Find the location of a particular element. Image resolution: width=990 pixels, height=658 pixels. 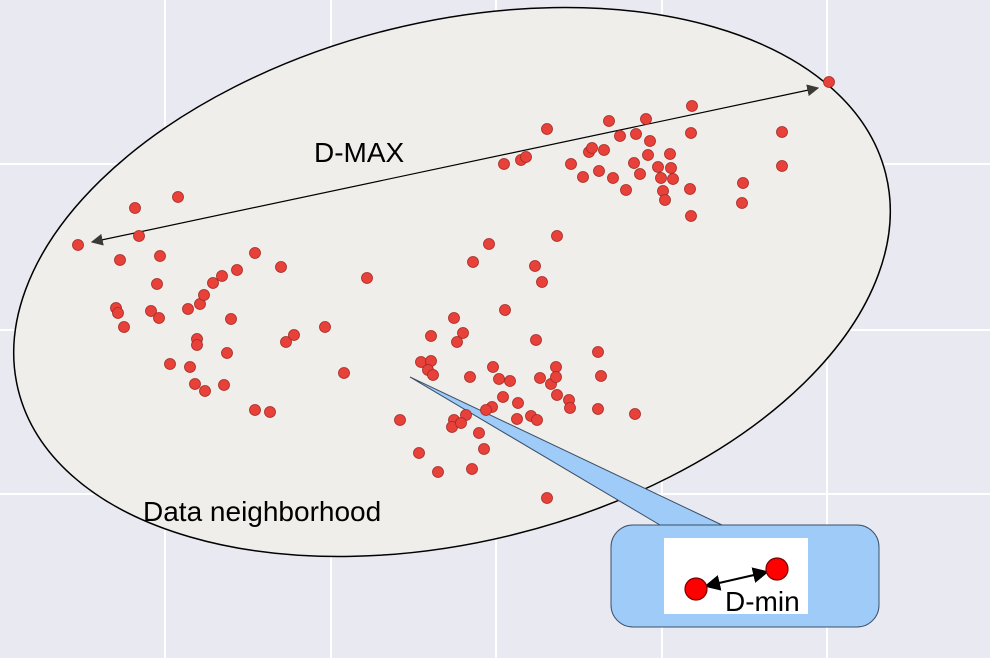

neighborhood-label: Data neighborhood is located at coordinates (262, 511).